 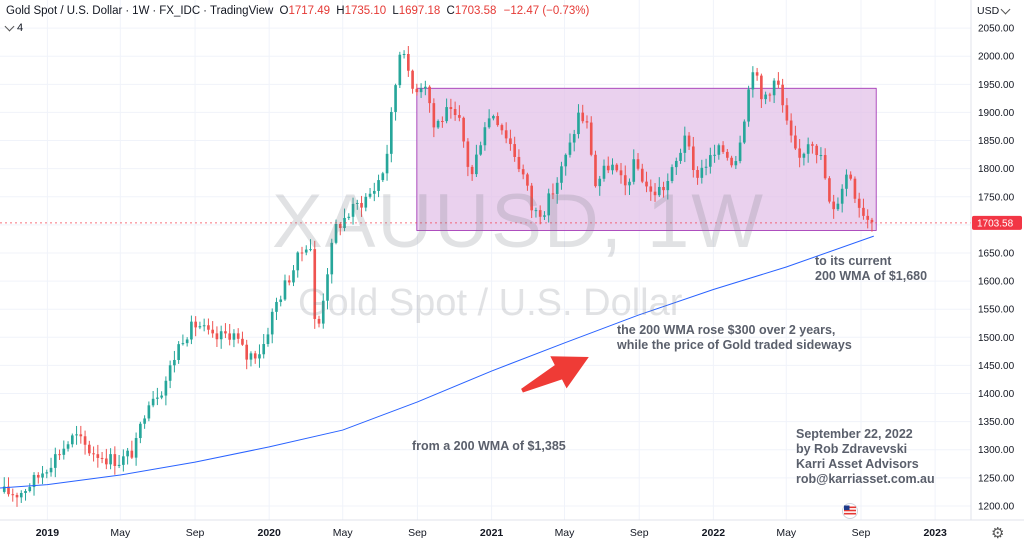 I want to click on y-tick-label: 1550.00, so click(x=996, y=310).